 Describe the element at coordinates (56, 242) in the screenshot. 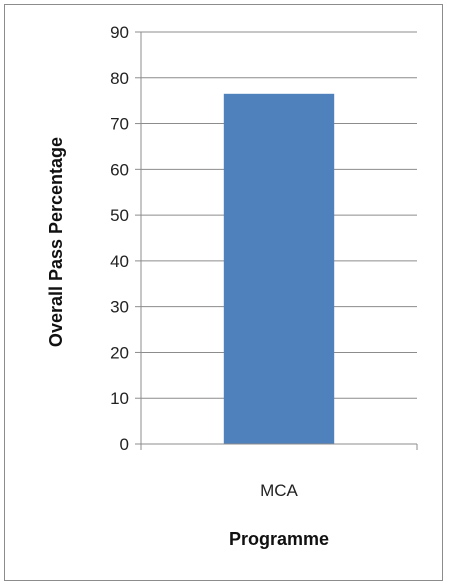

I see `y-axis-title: Overall Pass Percentage` at that location.